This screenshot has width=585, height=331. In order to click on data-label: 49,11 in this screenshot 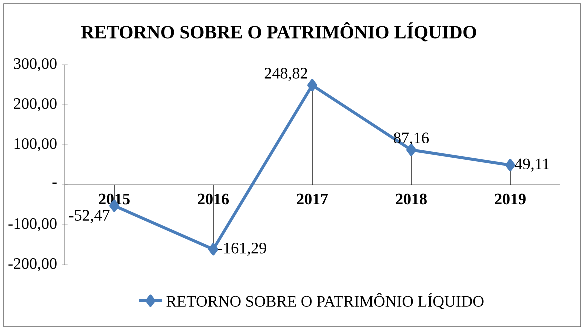, I will do `click(532, 165)`.